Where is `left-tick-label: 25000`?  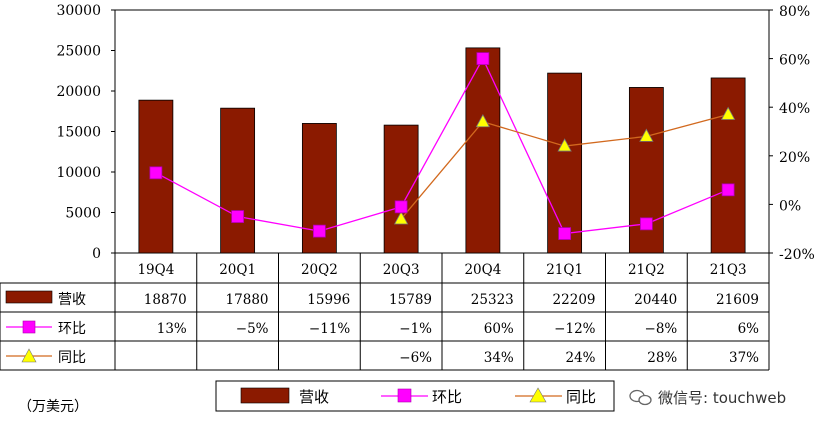 left-tick-label: 25000 is located at coordinates (78, 52).